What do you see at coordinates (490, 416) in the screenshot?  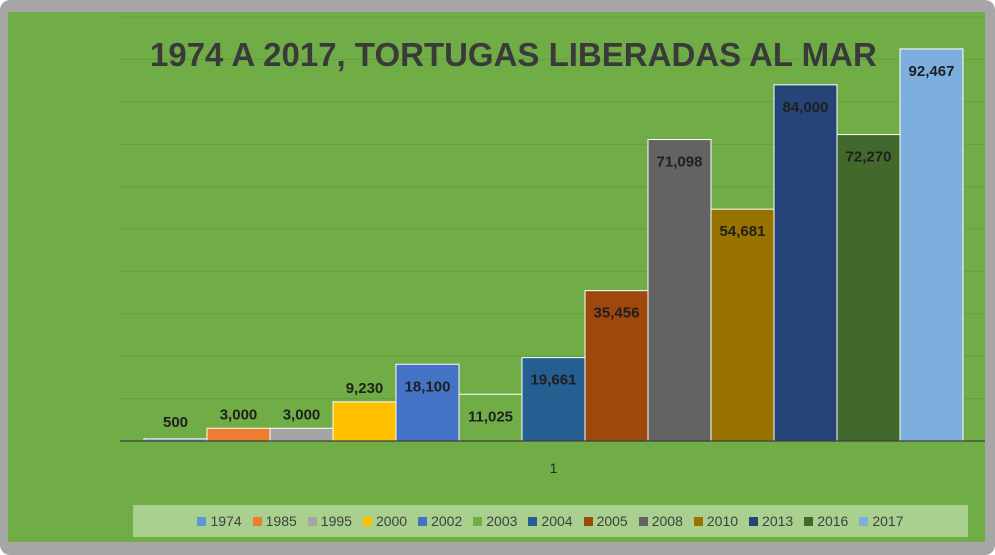 I see `data-label-2003: 11,025` at bounding box center [490, 416].